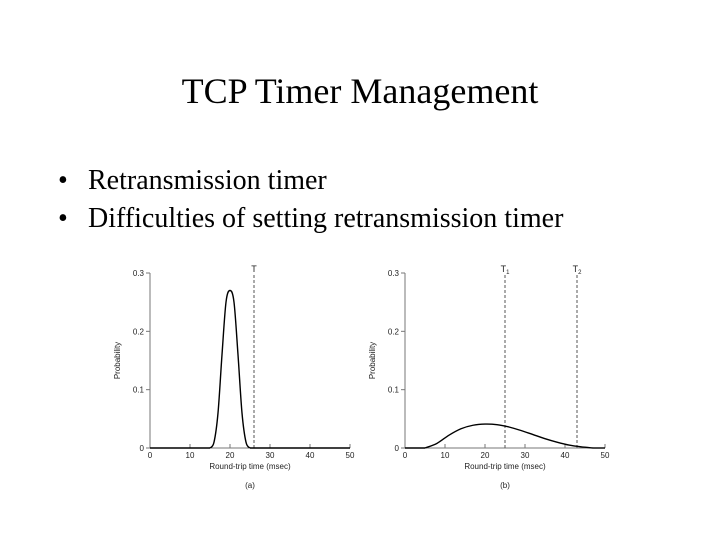  I want to click on chart-caption: (b), so click(505, 485).